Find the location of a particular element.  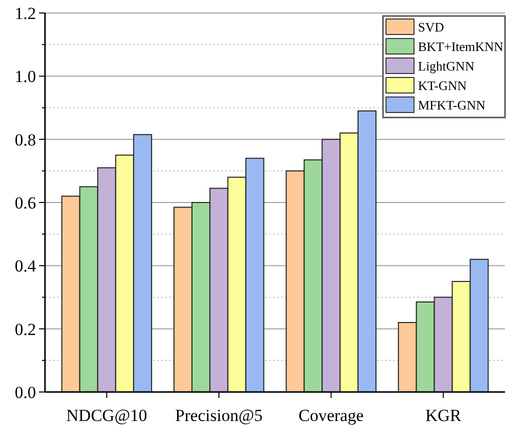

x-tick-label: Precision@5 is located at coordinates (219, 415).